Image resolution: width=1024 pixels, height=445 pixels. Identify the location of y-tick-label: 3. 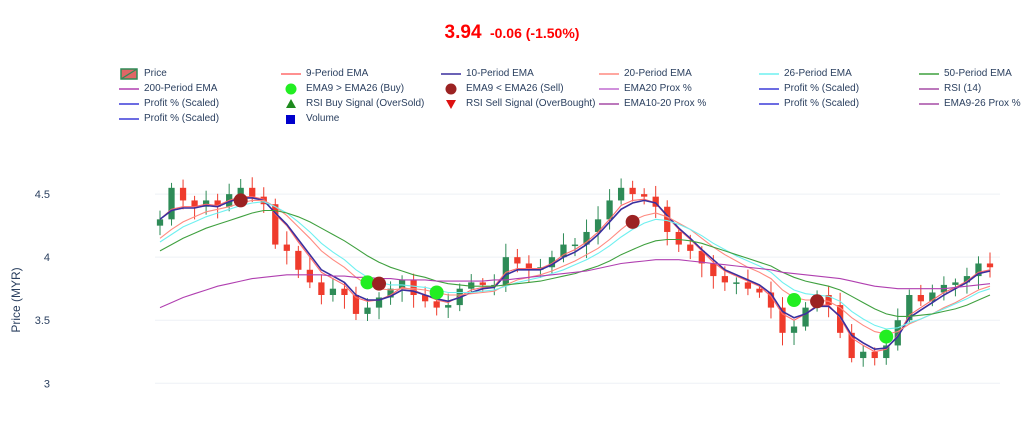
(47, 384).